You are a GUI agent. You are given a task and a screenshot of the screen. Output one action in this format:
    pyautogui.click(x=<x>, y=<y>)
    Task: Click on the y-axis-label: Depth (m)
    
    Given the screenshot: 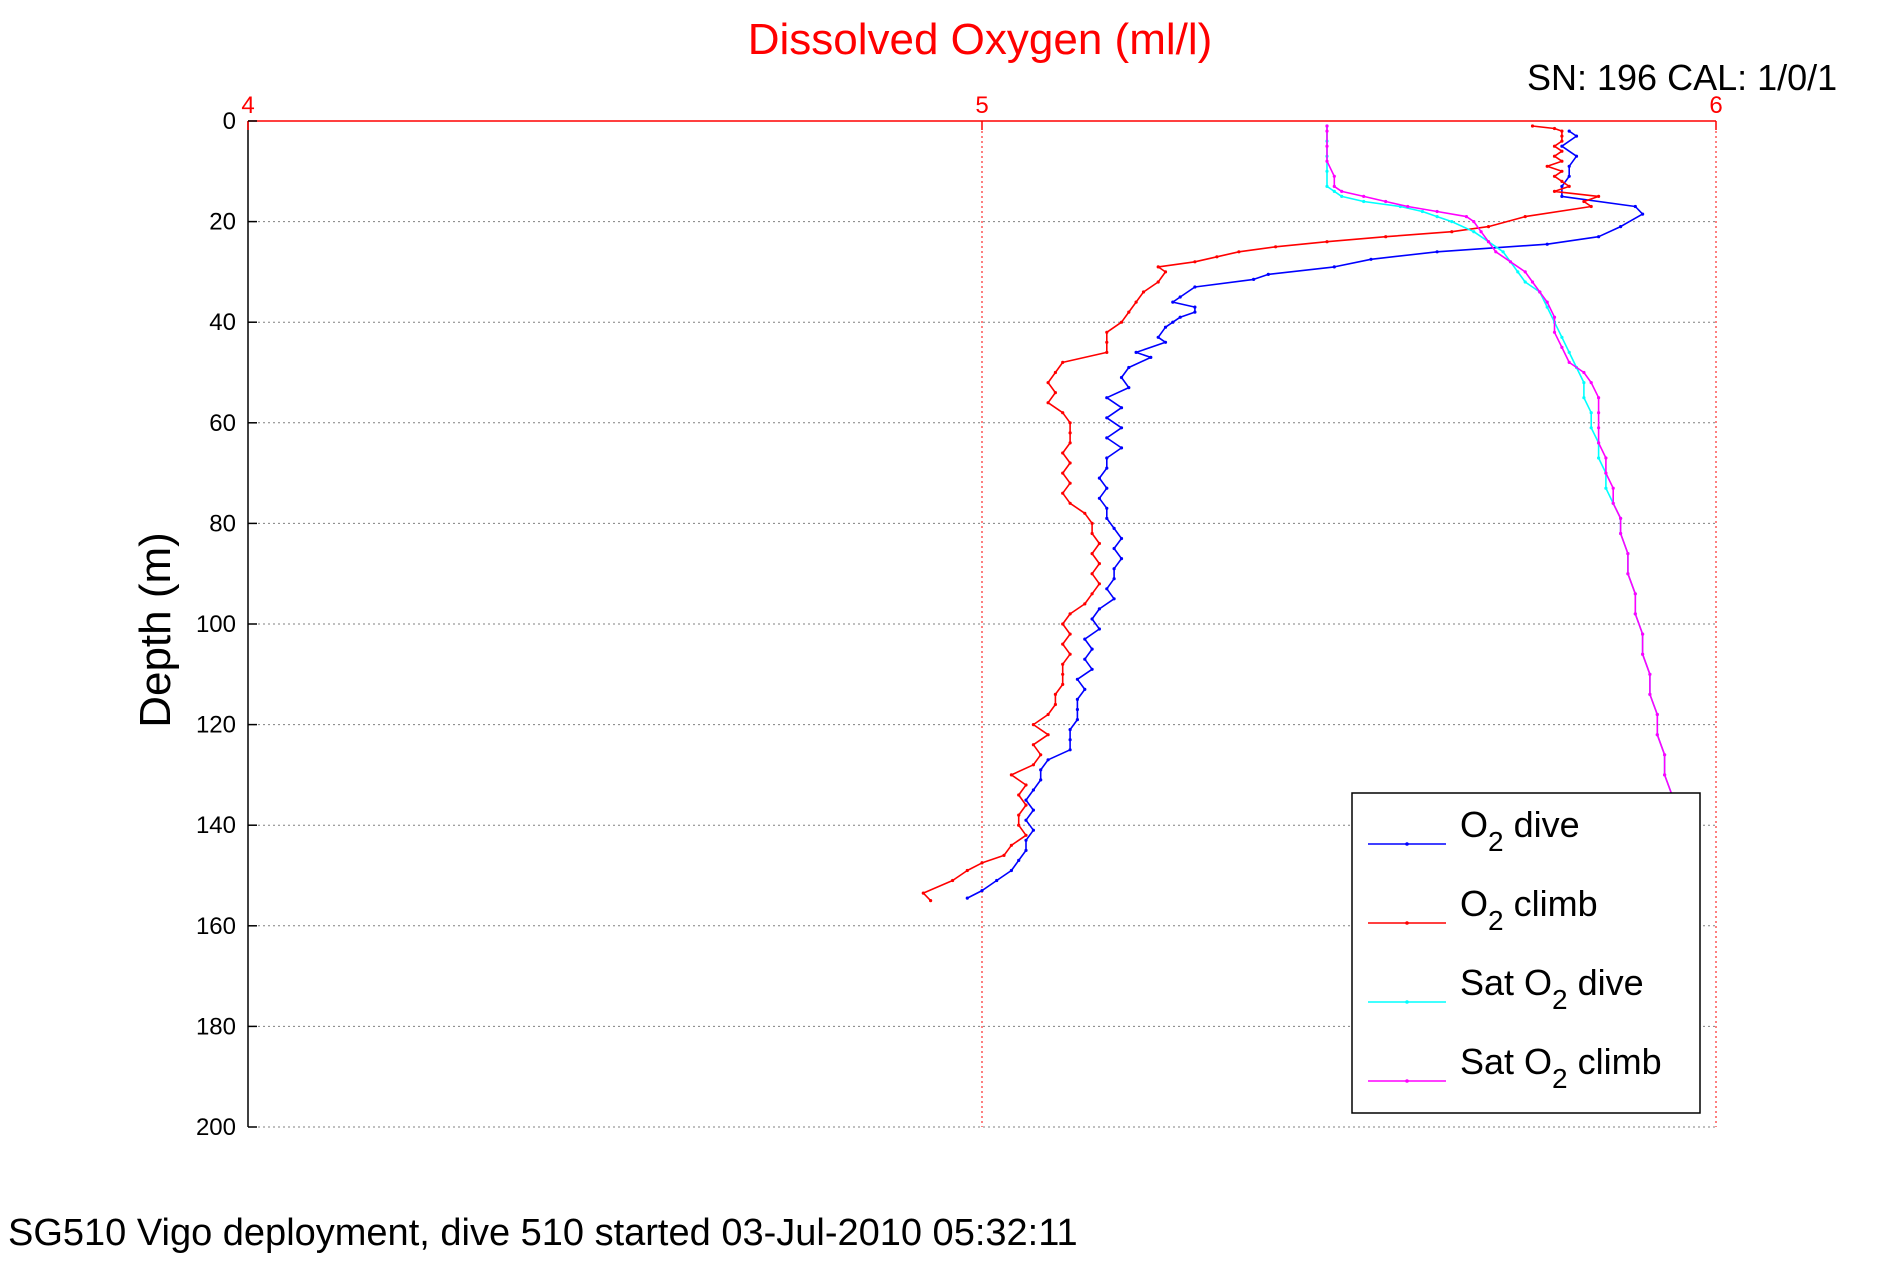 What is the action you would take?
    pyautogui.click(x=155, y=630)
    